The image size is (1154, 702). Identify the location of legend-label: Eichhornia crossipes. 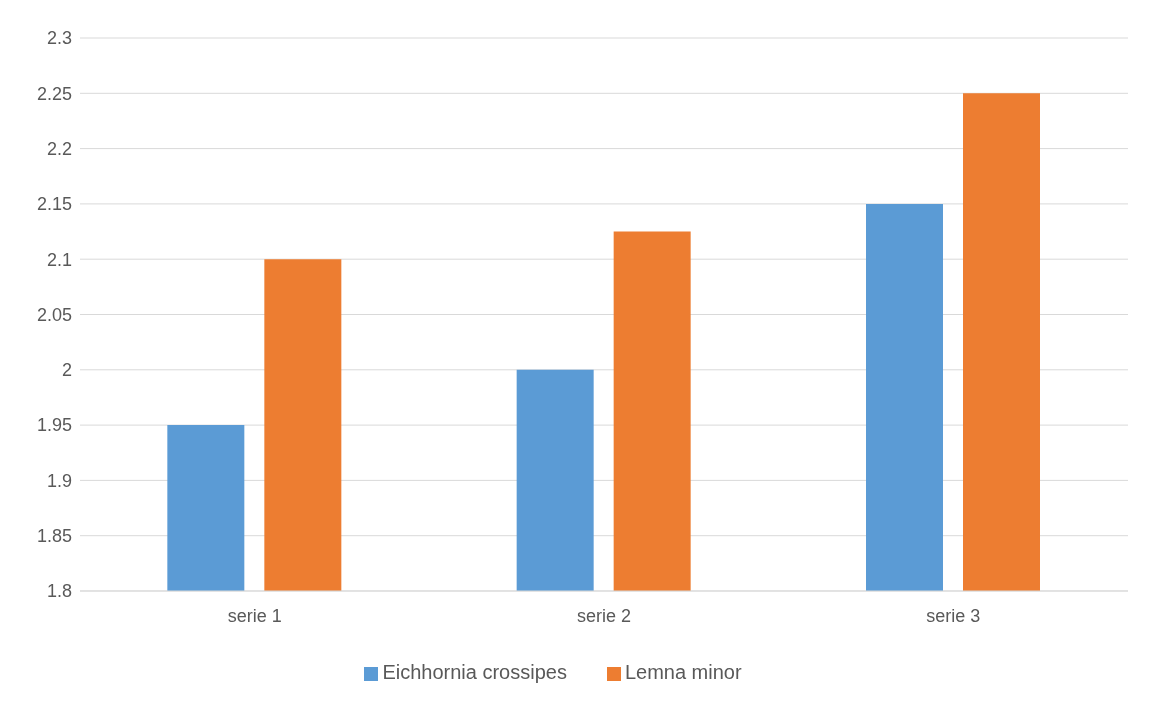
(474, 672).